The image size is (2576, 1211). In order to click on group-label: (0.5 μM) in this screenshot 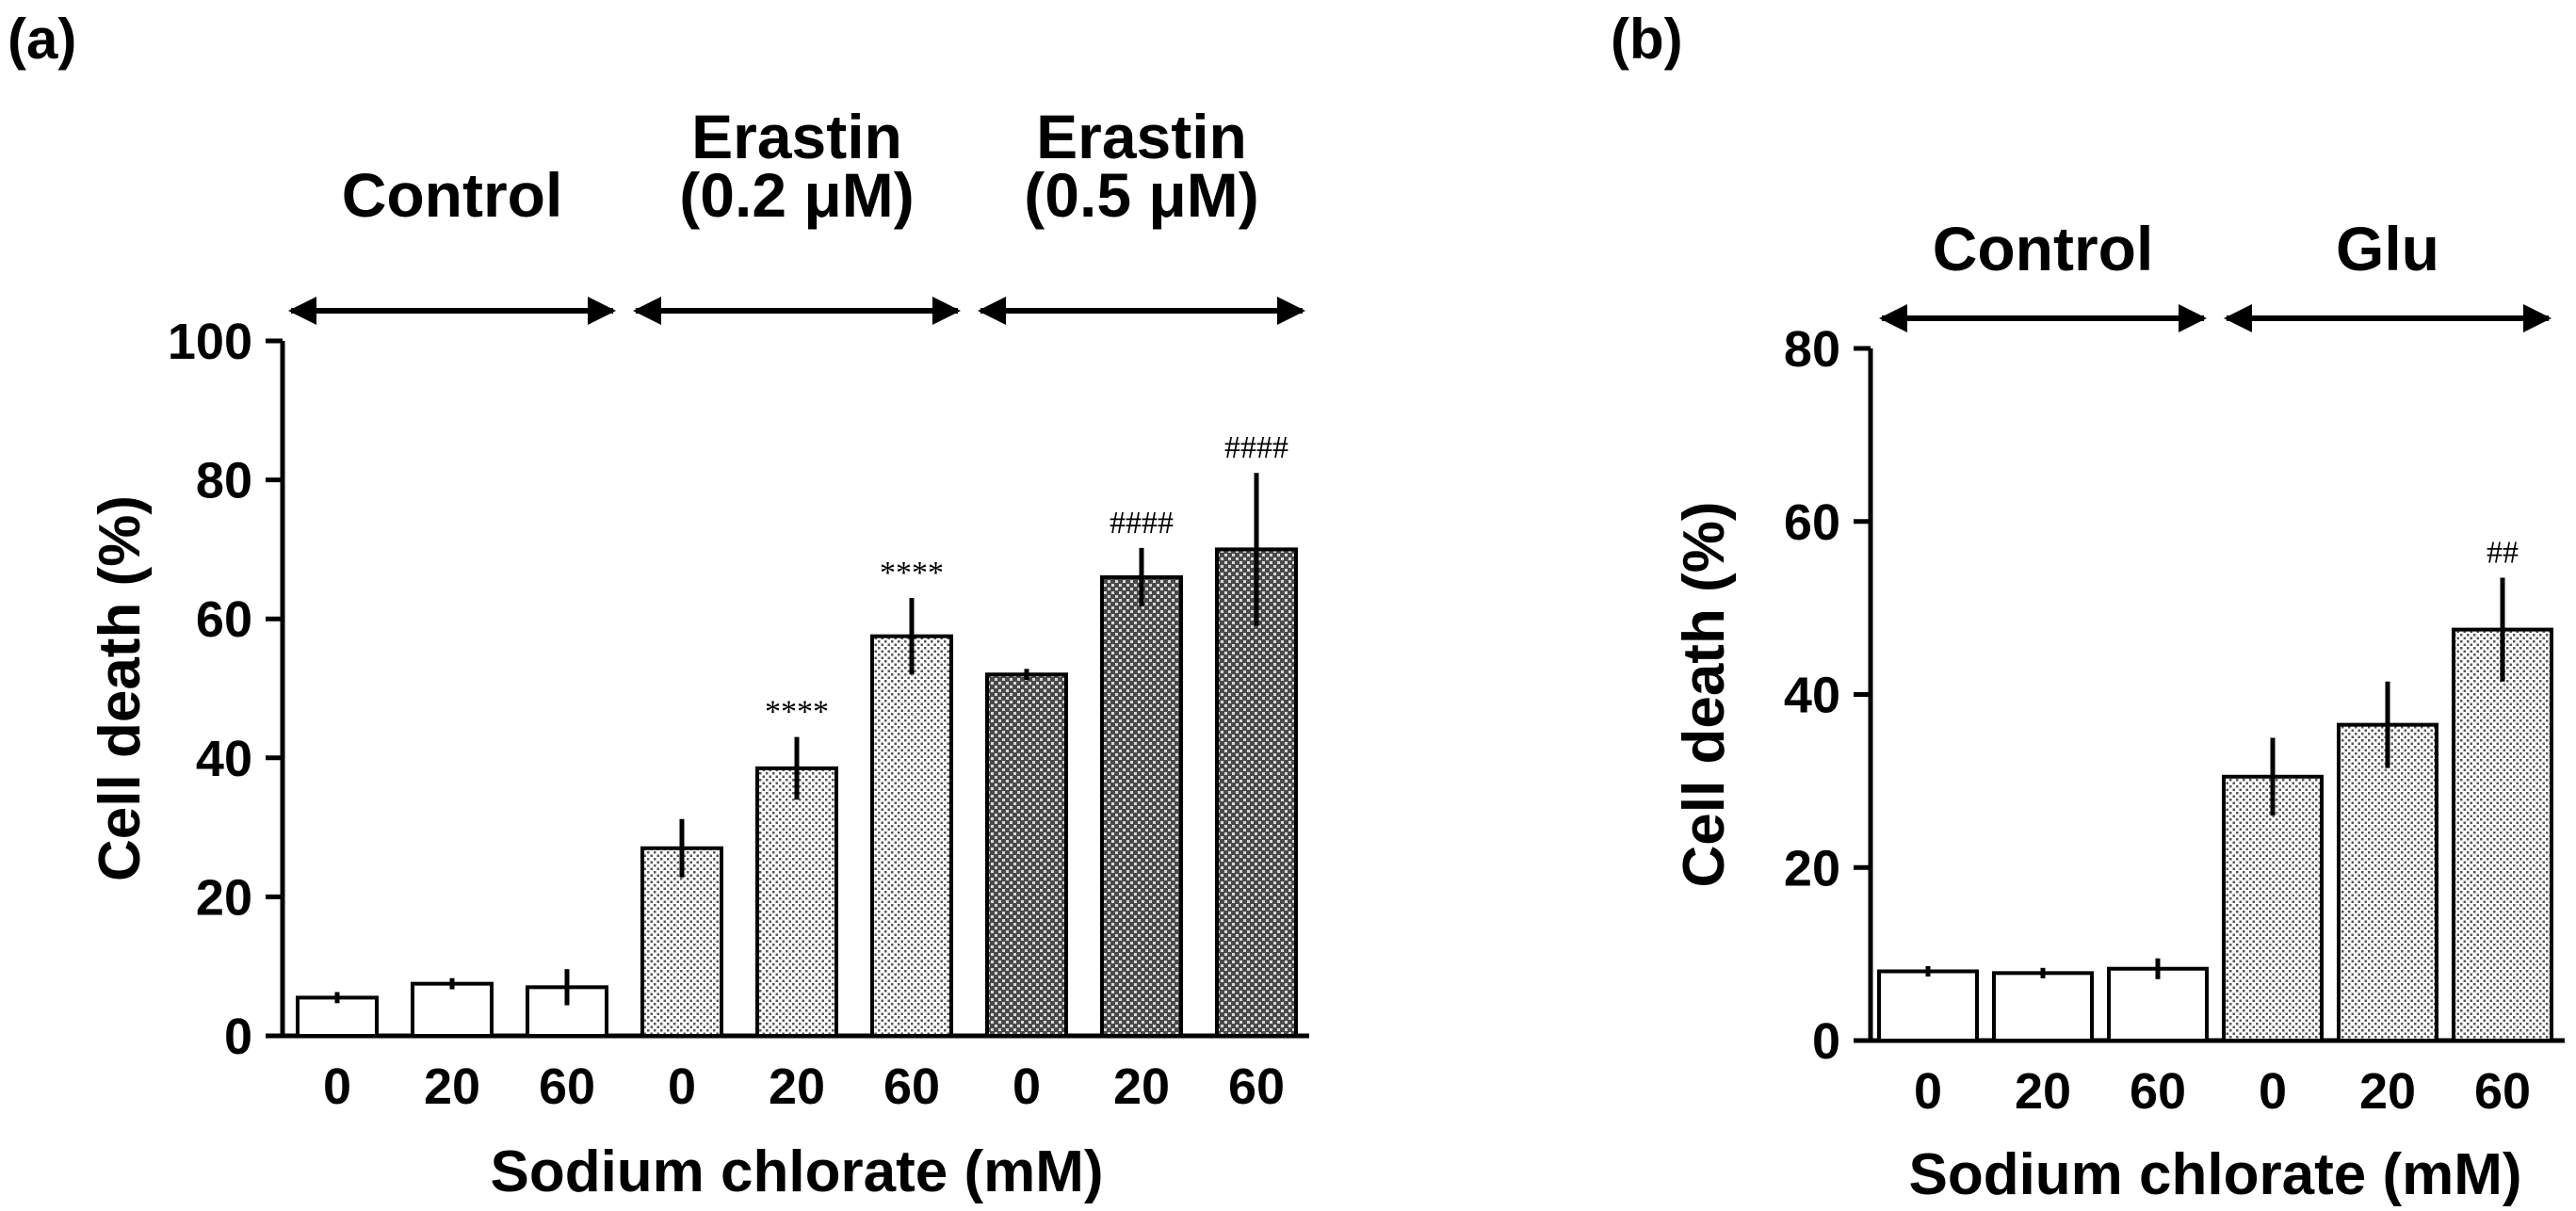, I will do `click(1141, 195)`.